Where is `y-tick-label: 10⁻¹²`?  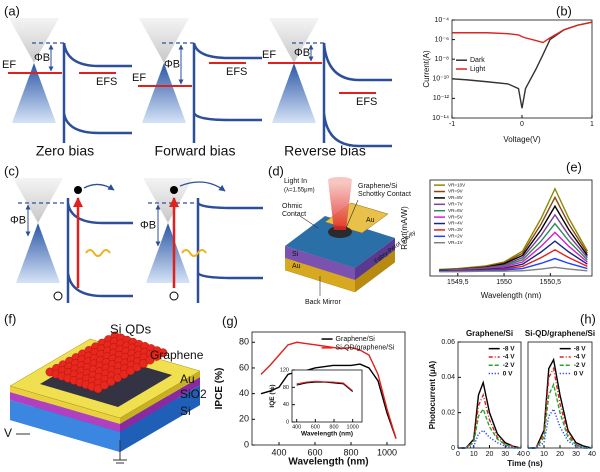 y-tick-label: 10⁻¹² is located at coordinates (441, 98).